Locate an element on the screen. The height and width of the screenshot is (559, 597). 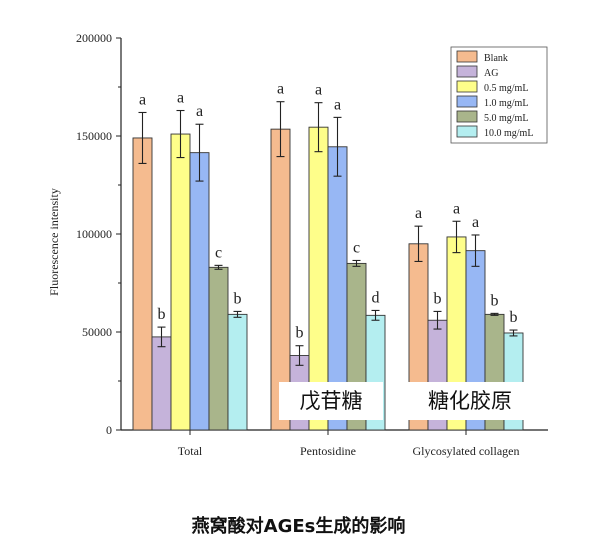
figure-caption: 燕窝酸对AGEs生成的影响 is located at coordinates (298, 526).